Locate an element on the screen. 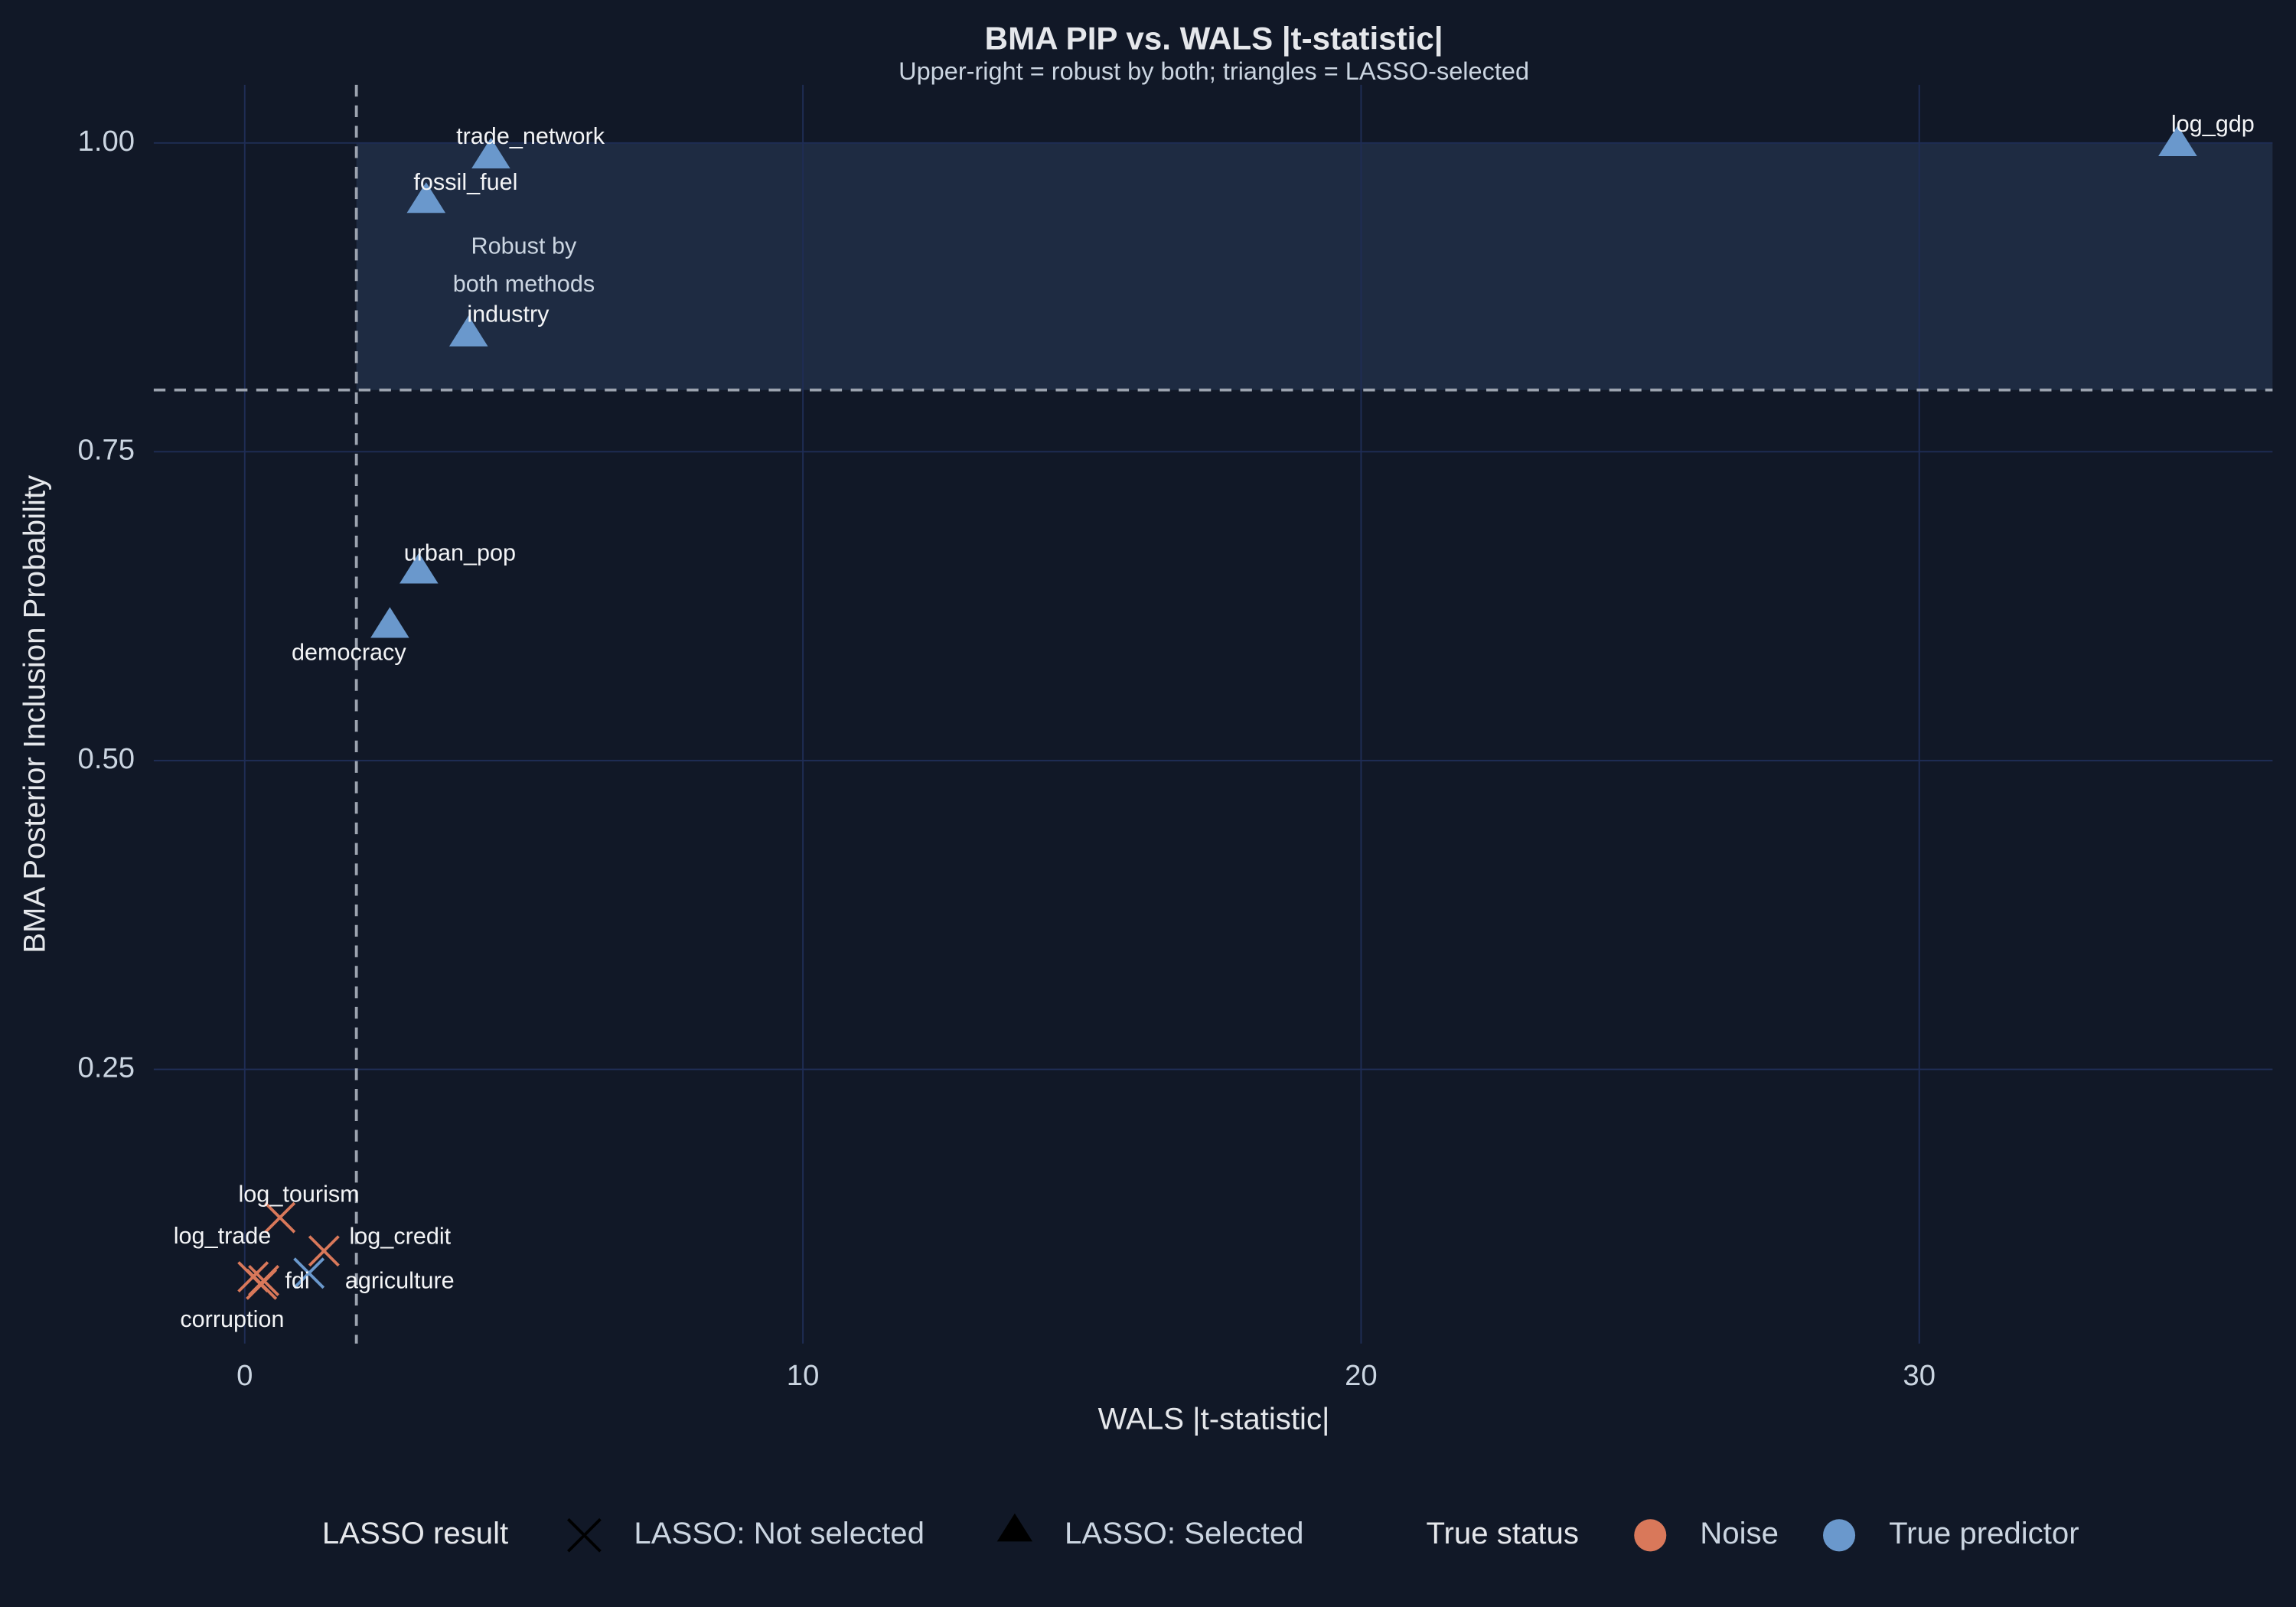 The width and height of the screenshot is (2296, 1607). legend-label: Noise is located at coordinates (1739, 1533).